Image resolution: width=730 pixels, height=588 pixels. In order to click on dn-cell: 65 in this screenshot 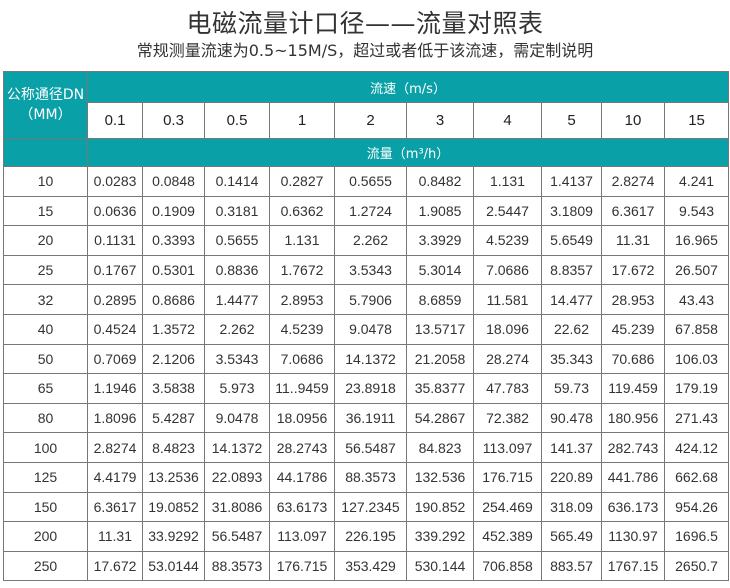, I will do `click(45, 388)`.